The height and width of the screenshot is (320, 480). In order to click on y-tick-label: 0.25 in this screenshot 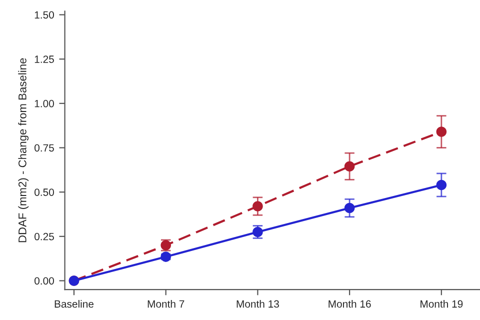, I will do `click(44, 236)`.